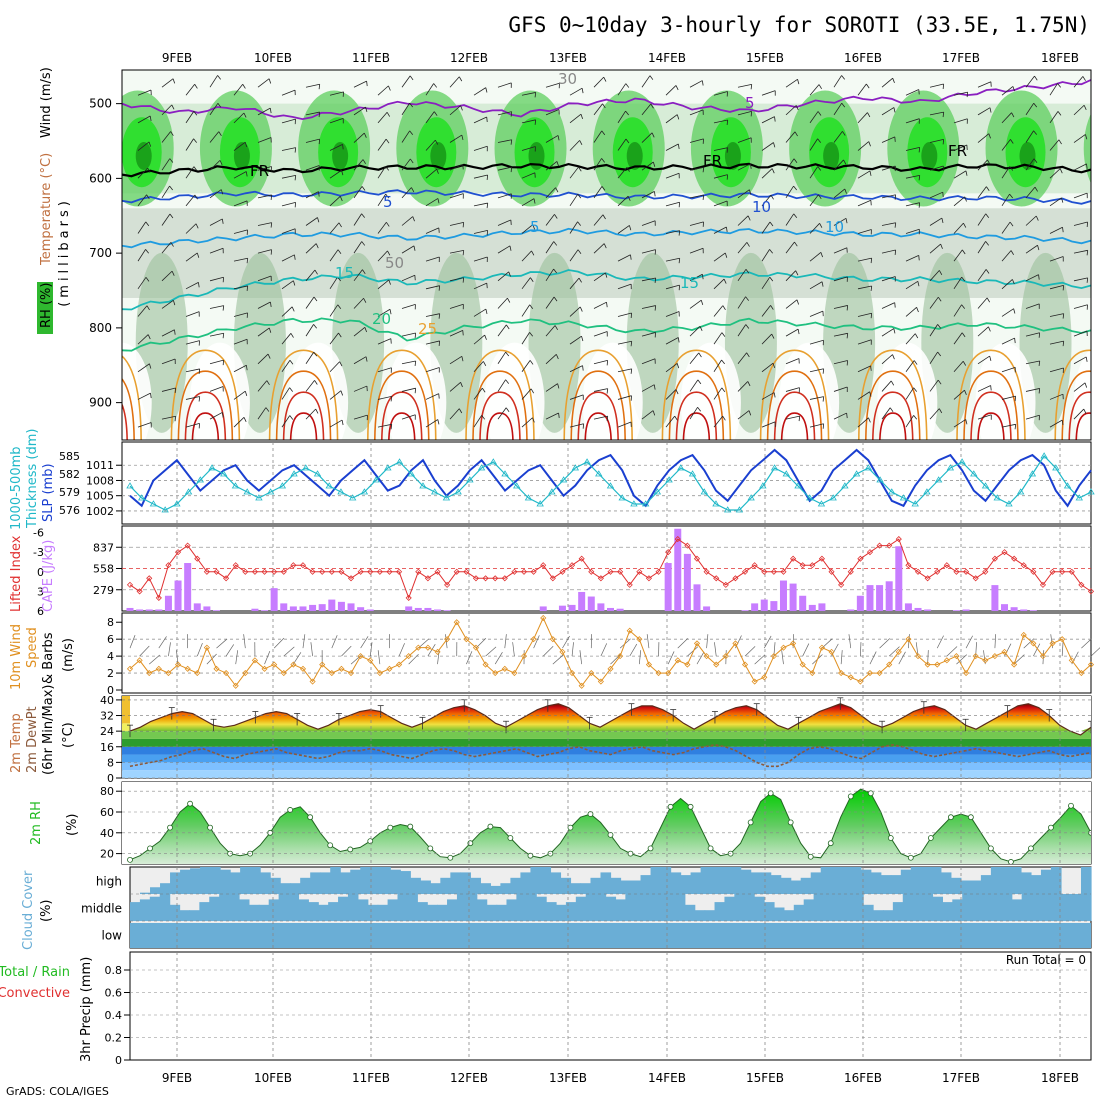  I want to click on wind10m-barbs, so click(614, 649).